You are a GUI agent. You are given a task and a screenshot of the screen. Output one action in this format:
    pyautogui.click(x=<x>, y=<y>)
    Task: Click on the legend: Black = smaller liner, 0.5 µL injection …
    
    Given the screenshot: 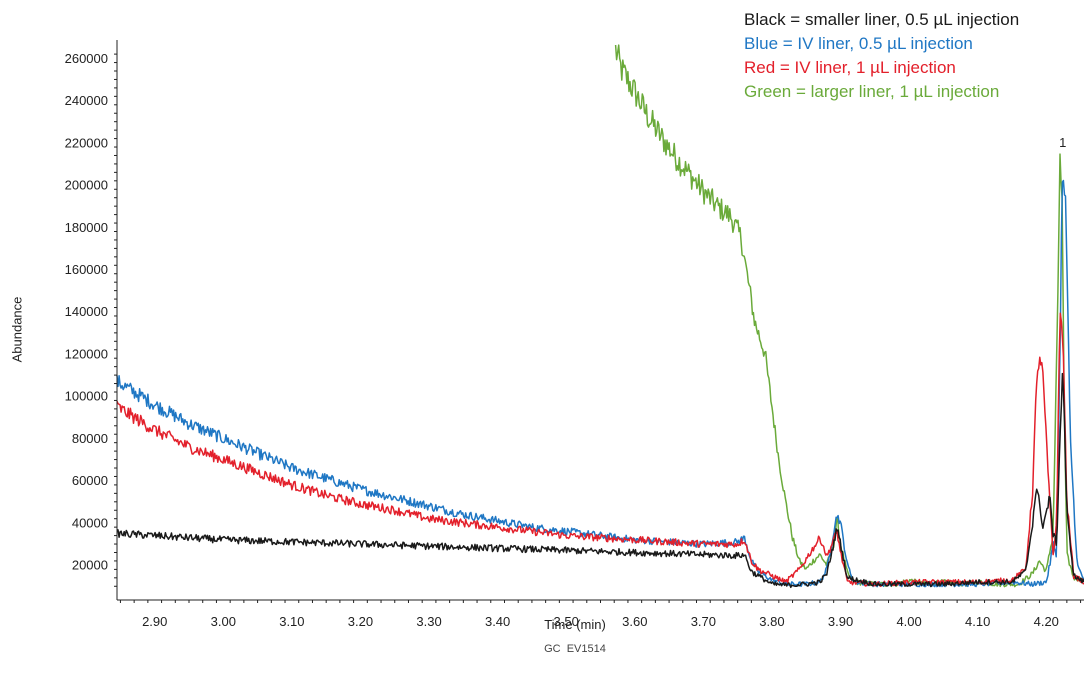 What is the action you would take?
    pyautogui.click(x=881, y=56)
    